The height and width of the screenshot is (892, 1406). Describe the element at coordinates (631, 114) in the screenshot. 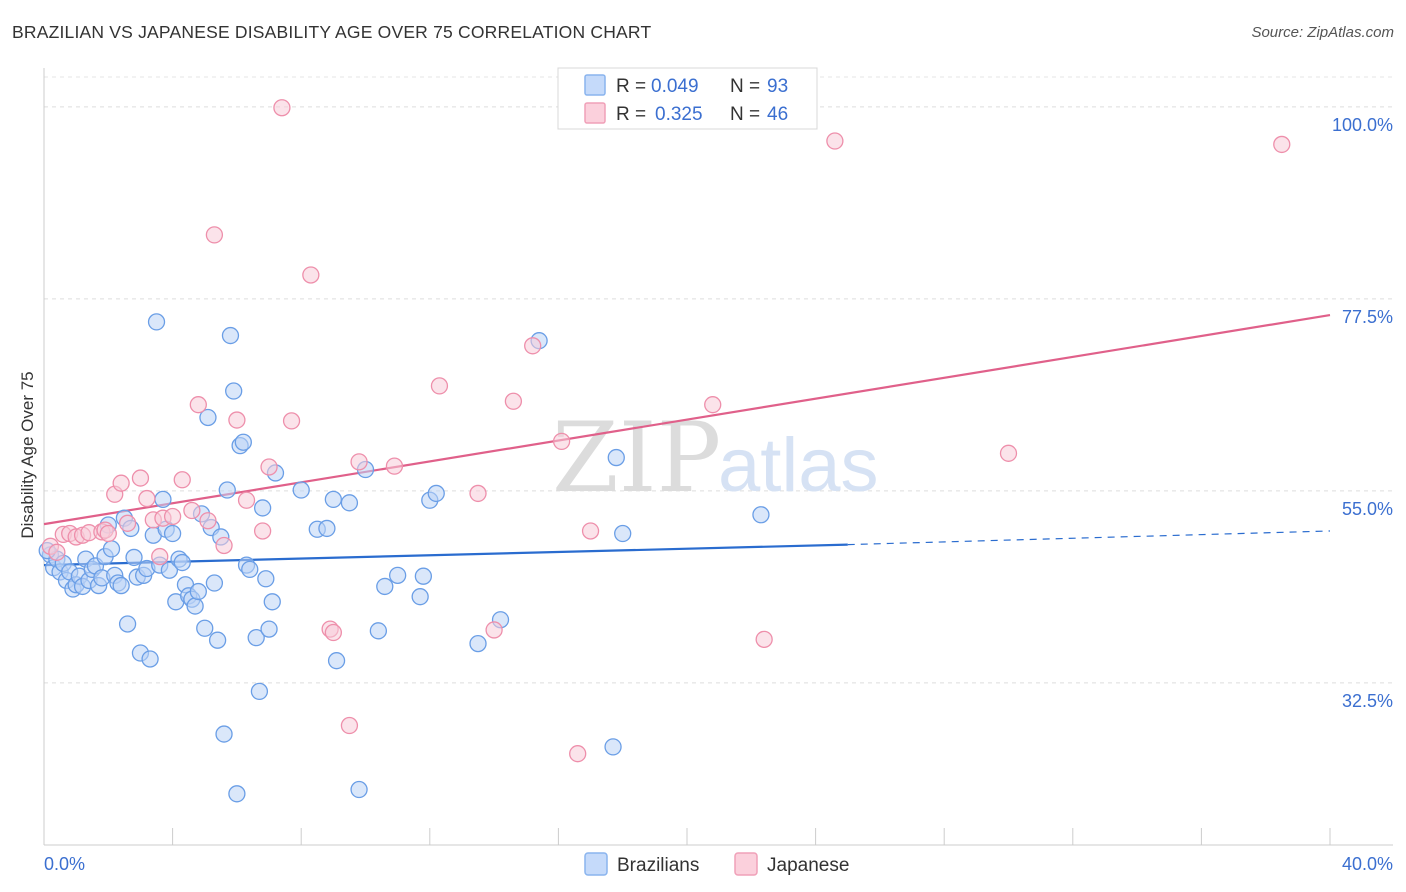

I see `legend-r-label-japanese: R =` at that location.